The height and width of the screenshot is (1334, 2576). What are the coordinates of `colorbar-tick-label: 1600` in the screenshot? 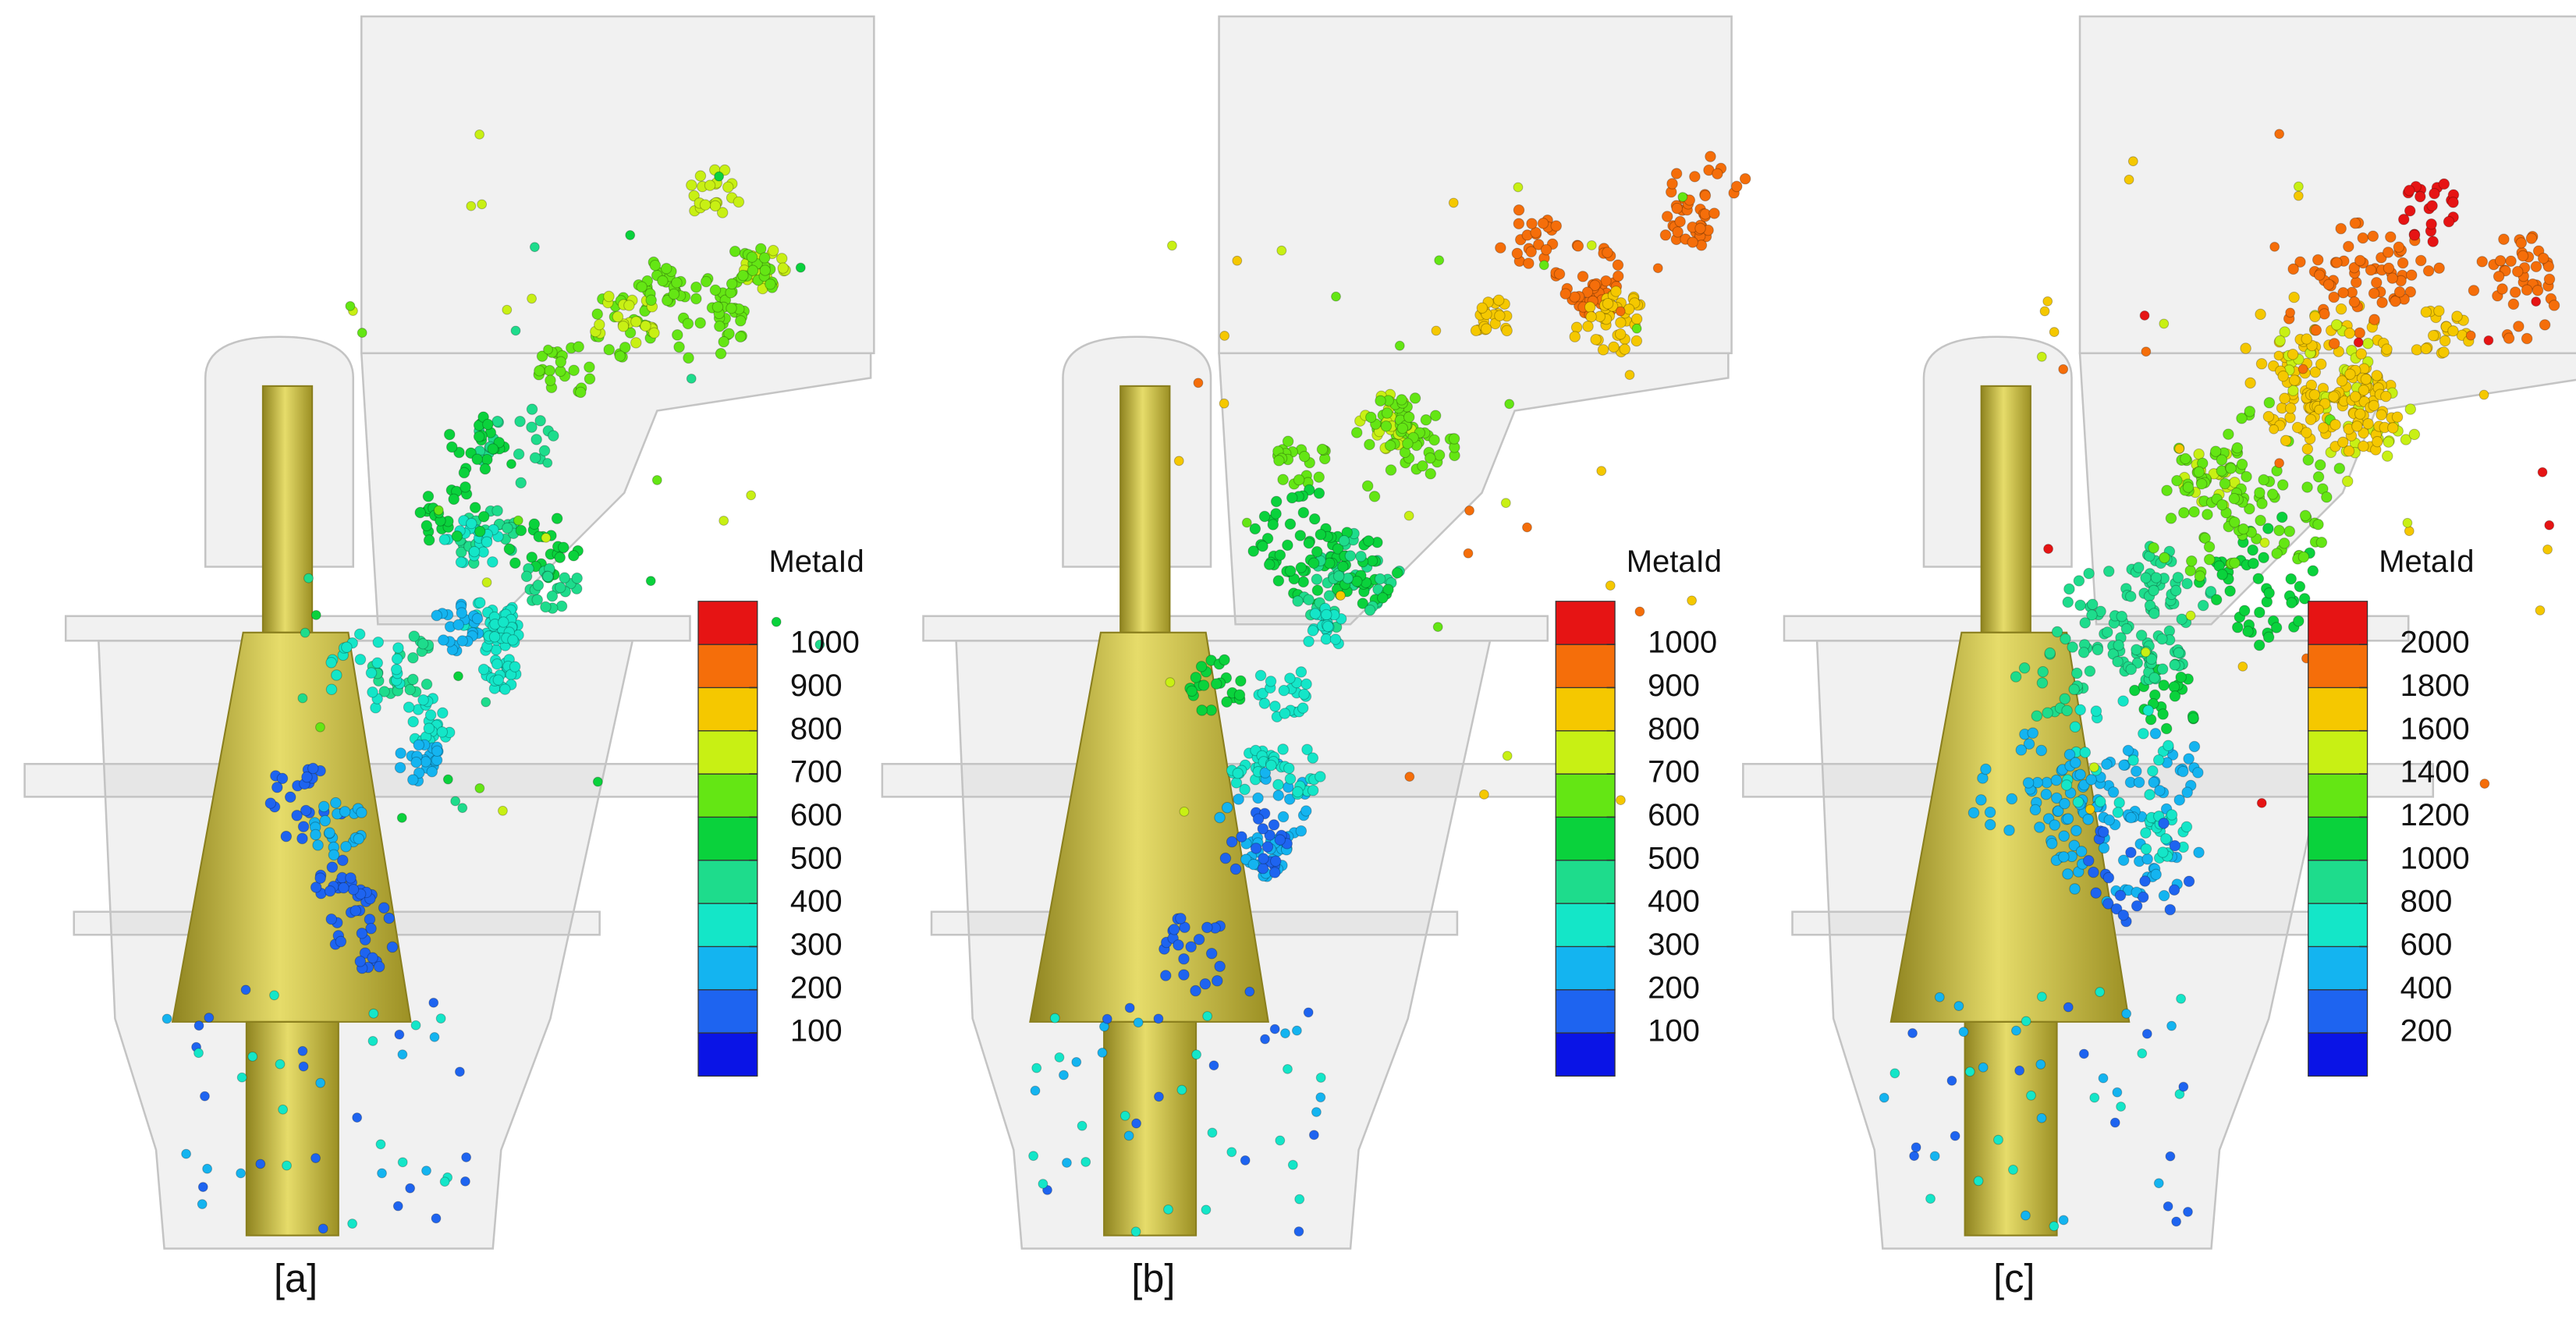 It's located at (2435, 728).